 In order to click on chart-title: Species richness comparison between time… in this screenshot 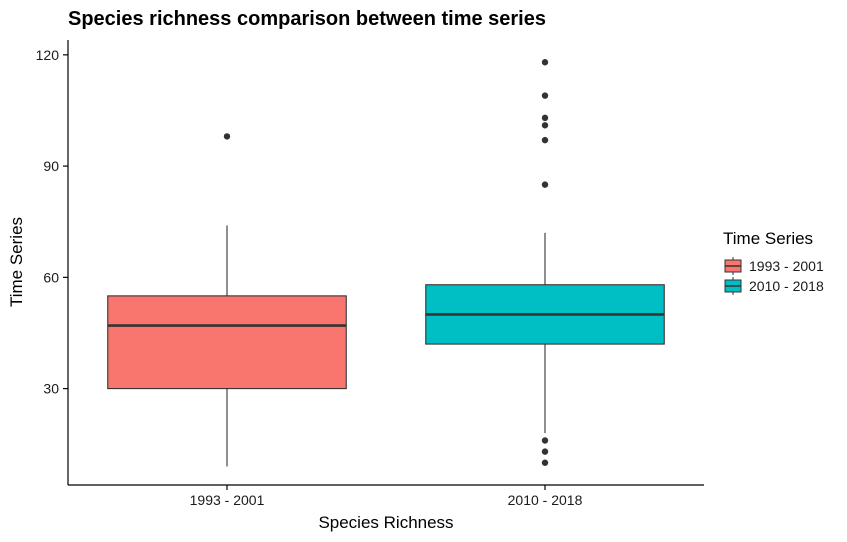, I will do `click(307, 19)`.